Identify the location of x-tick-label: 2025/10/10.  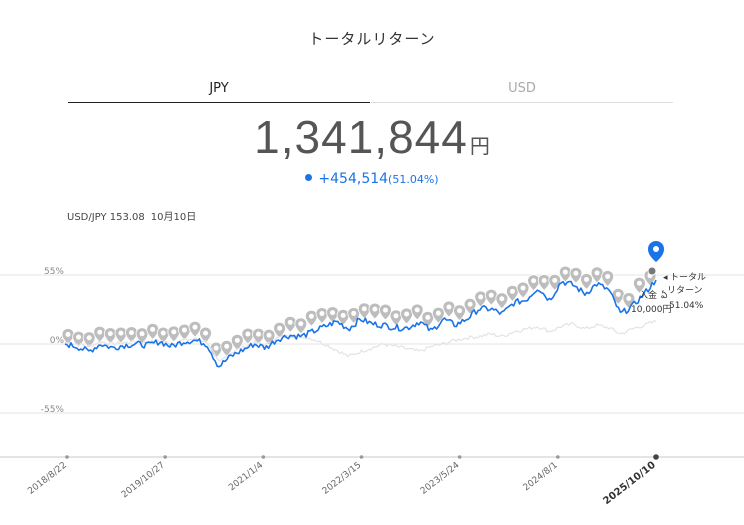
(629, 483).